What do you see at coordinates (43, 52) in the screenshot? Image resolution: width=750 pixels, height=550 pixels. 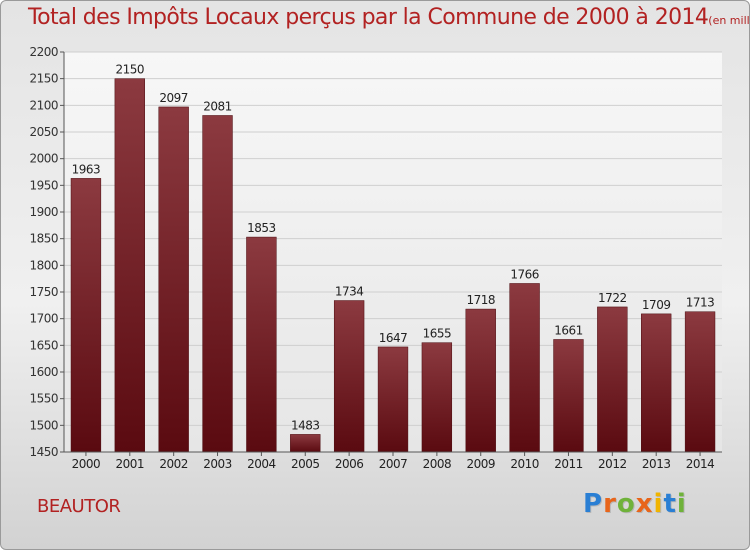 I see `y-tick-label: 2200` at bounding box center [43, 52].